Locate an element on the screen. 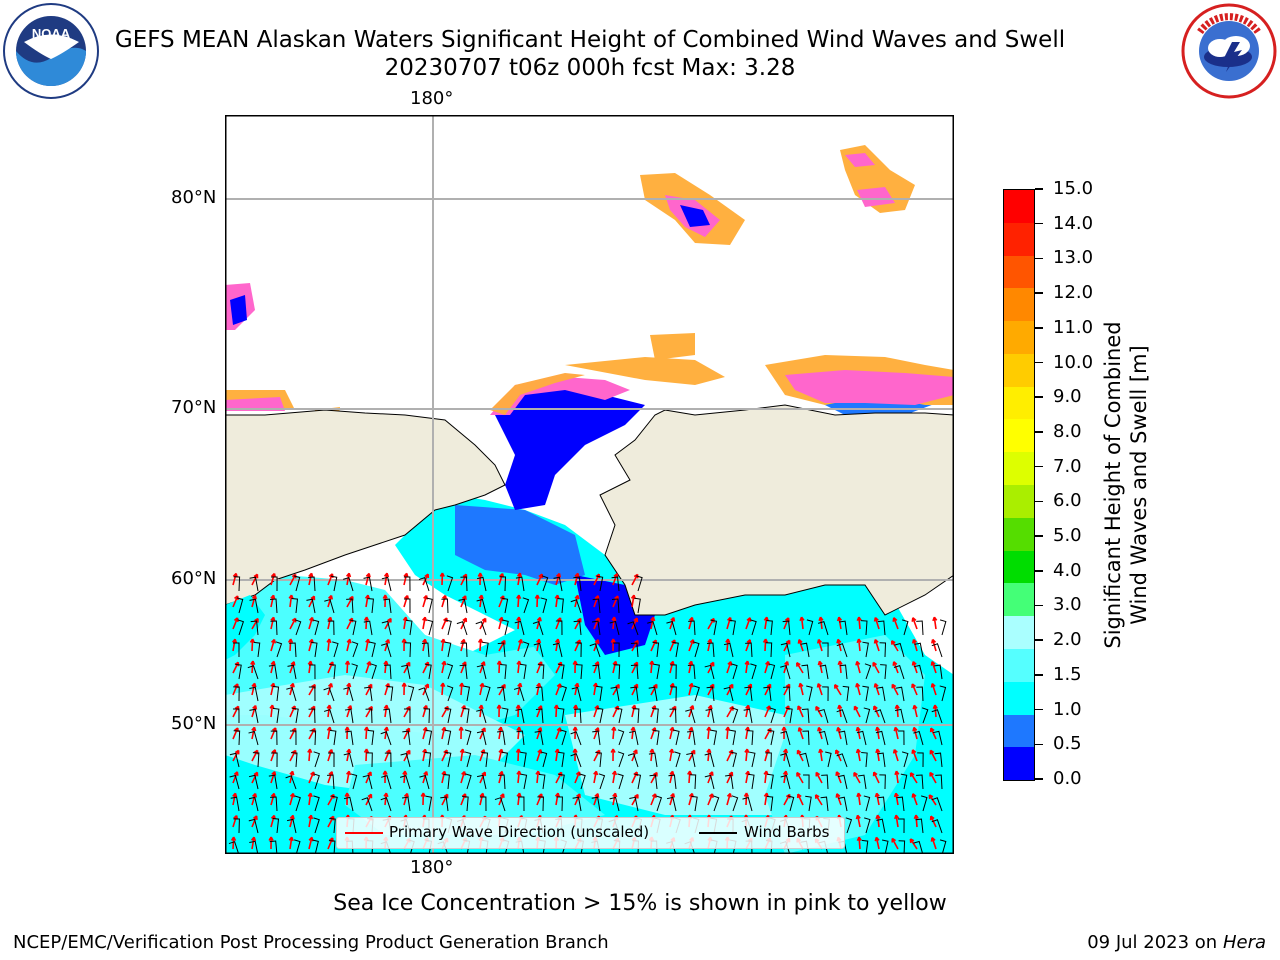  footer-date-text: 09 Jul 2023 on is located at coordinates (1155, 942).